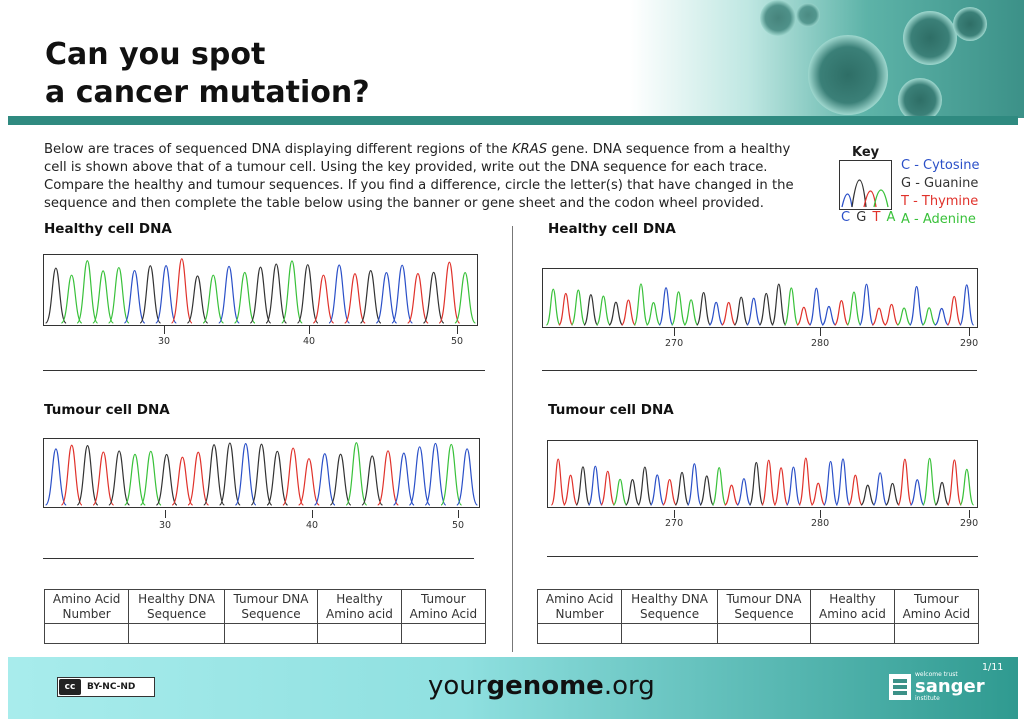 Image resolution: width=1024 pixels, height=724 pixels. What do you see at coordinates (541, 686) in the screenshot?
I see `brand-logo: yourgenome.org` at bounding box center [541, 686].